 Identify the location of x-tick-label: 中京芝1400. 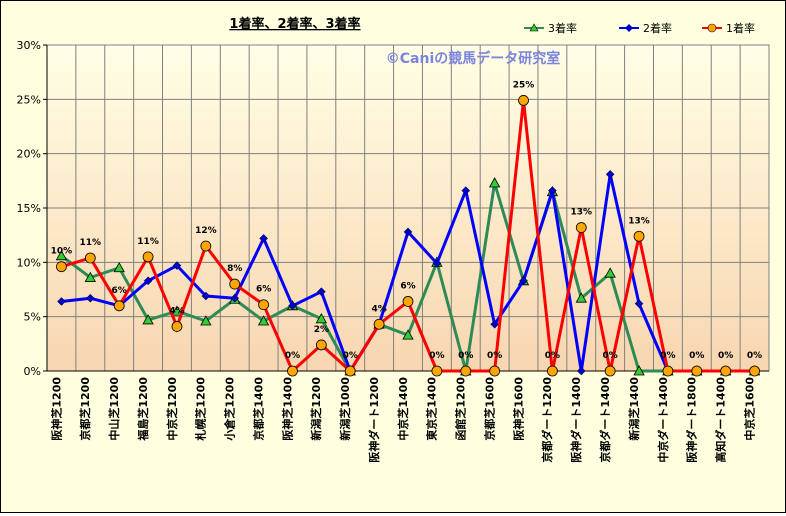
(403, 409).